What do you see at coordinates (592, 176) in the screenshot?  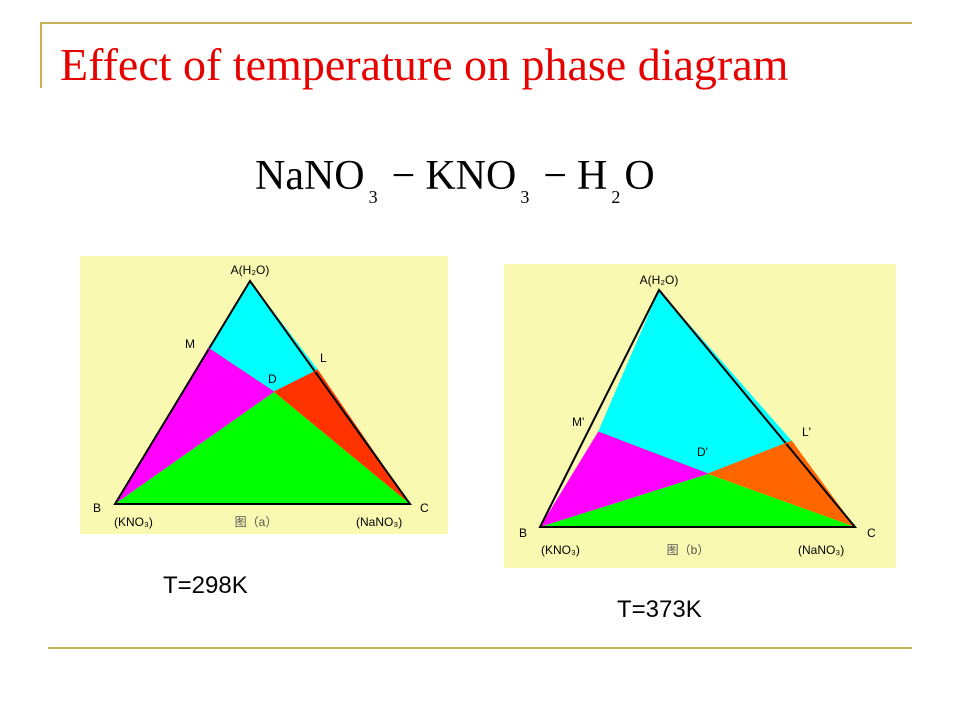 I see `formula-h: H` at bounding box center [592, 176].